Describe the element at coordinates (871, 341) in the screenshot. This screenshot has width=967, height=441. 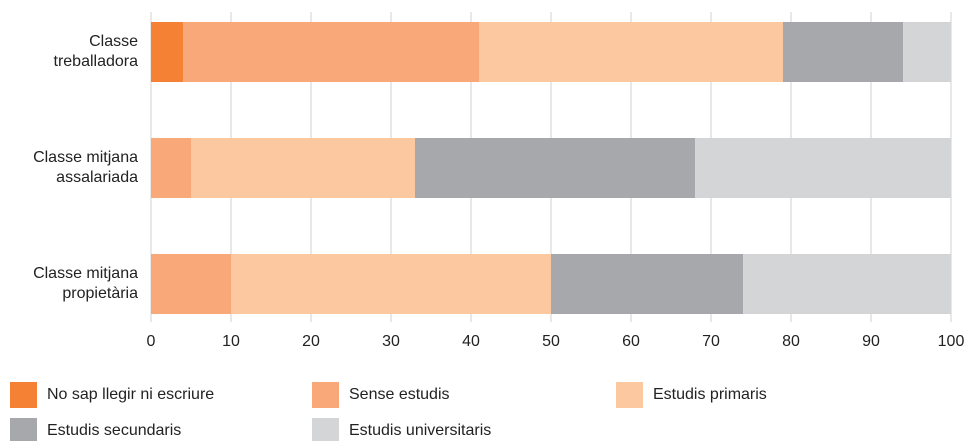
I see `x-tick-label: 90` at that location.